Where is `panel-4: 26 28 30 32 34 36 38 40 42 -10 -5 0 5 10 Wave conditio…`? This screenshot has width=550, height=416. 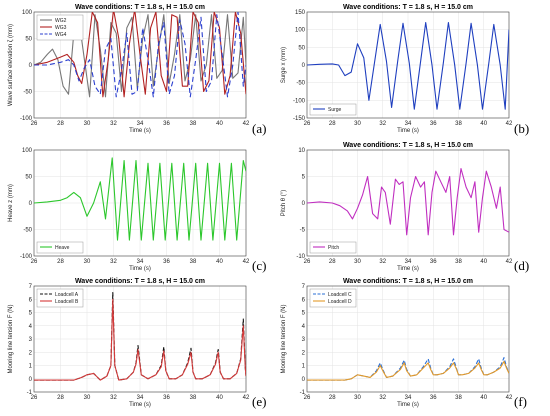
panel-4: 26 28 30 32 34 36 38 40 42 -10 -5 0 5 10 Wave conditio… is located at coordinates (397, 207).